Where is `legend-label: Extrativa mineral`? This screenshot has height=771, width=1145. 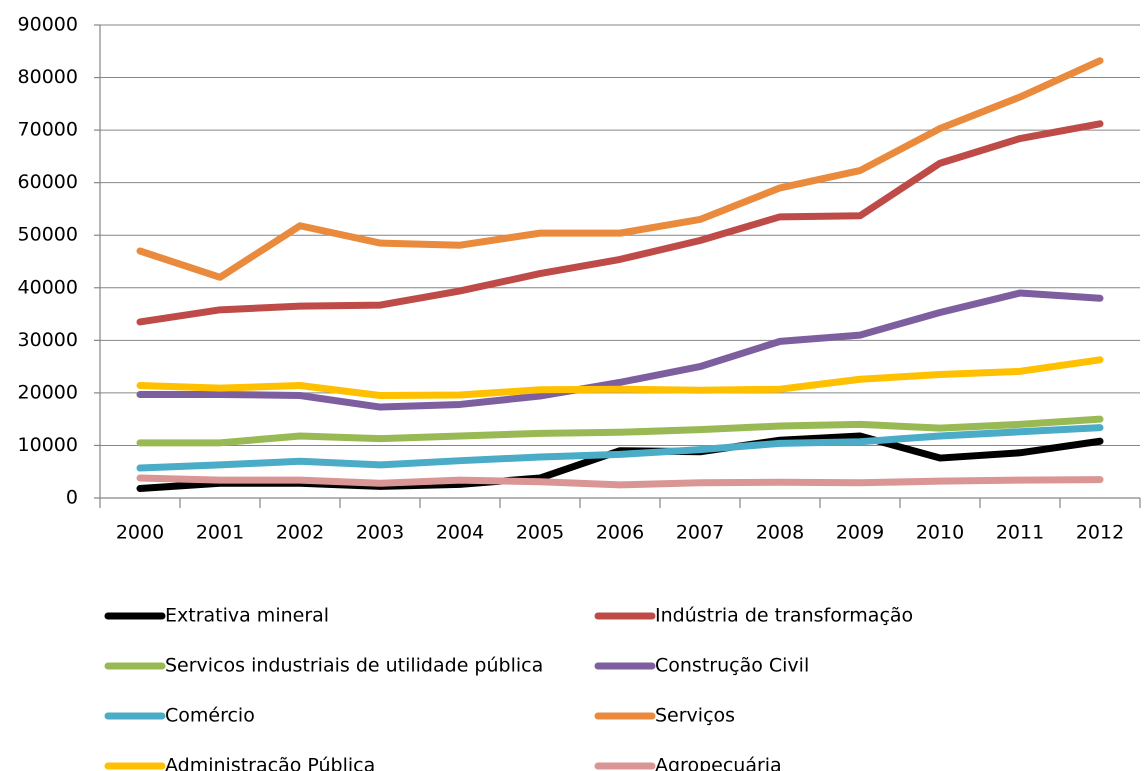
legend-label: Extrativa mineral is located at coordinates (247, 616).